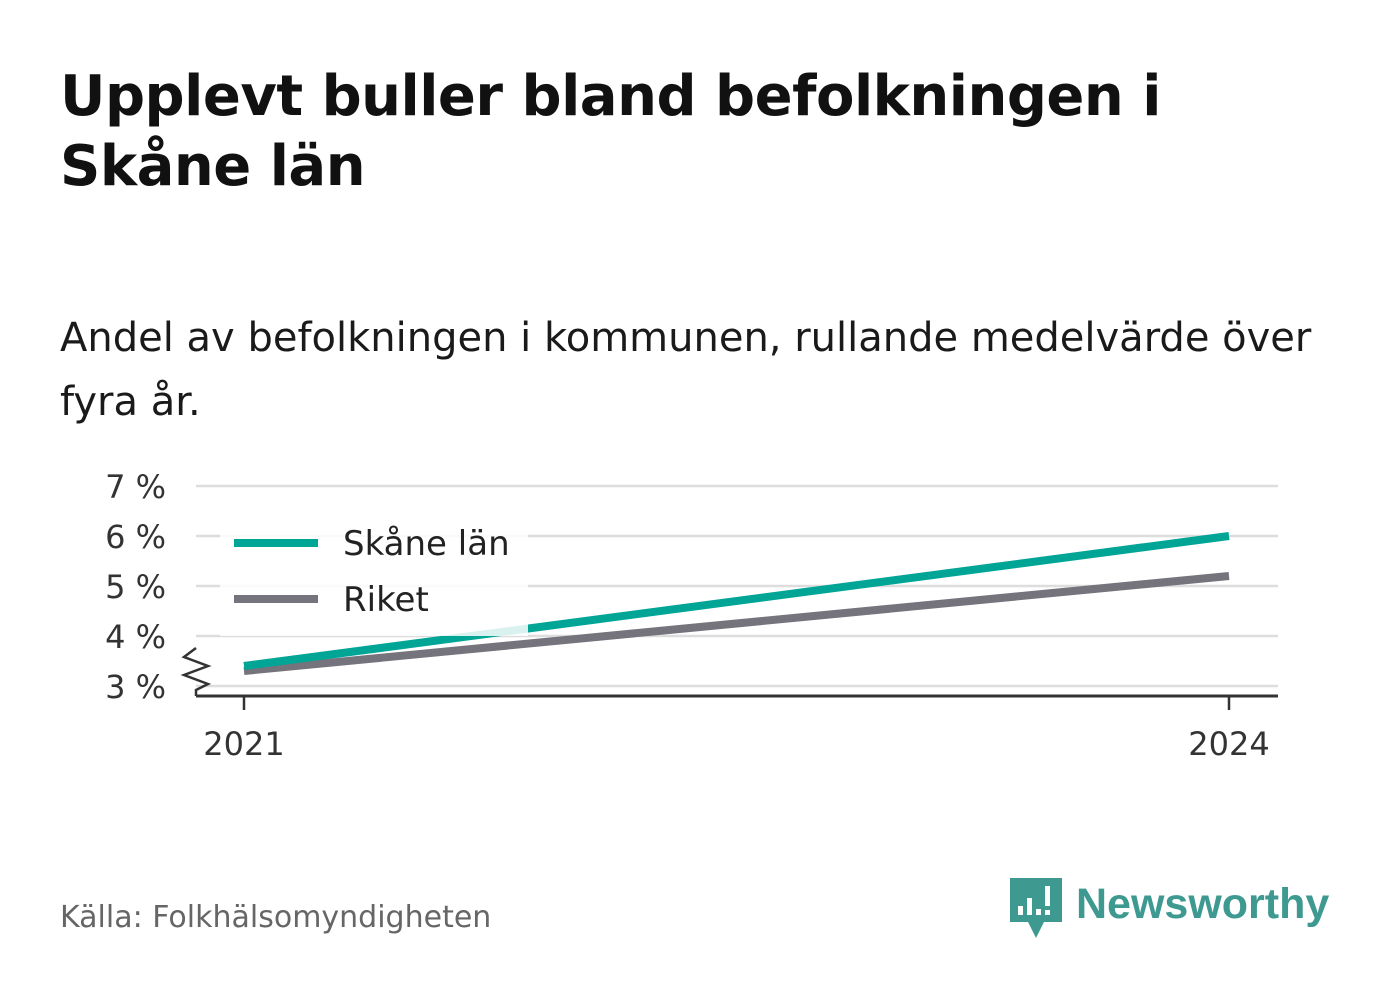  What do you see at coordinates (243, 744) in the screenshot?
I see `x-tick-label: 2021` at bounding box center [243, 744].